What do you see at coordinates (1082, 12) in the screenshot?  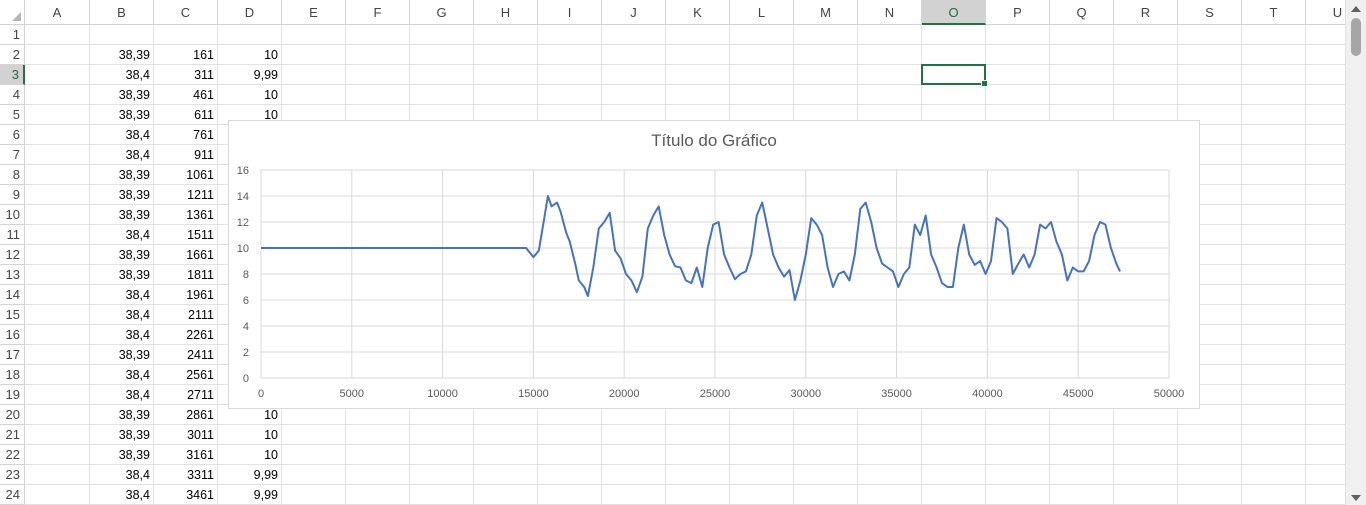 I see `column-header-q: Q` at bounding box center [1082, 12].